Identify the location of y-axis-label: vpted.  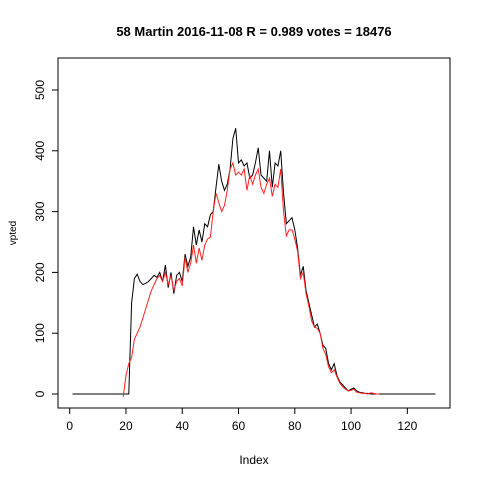
(13, 233).